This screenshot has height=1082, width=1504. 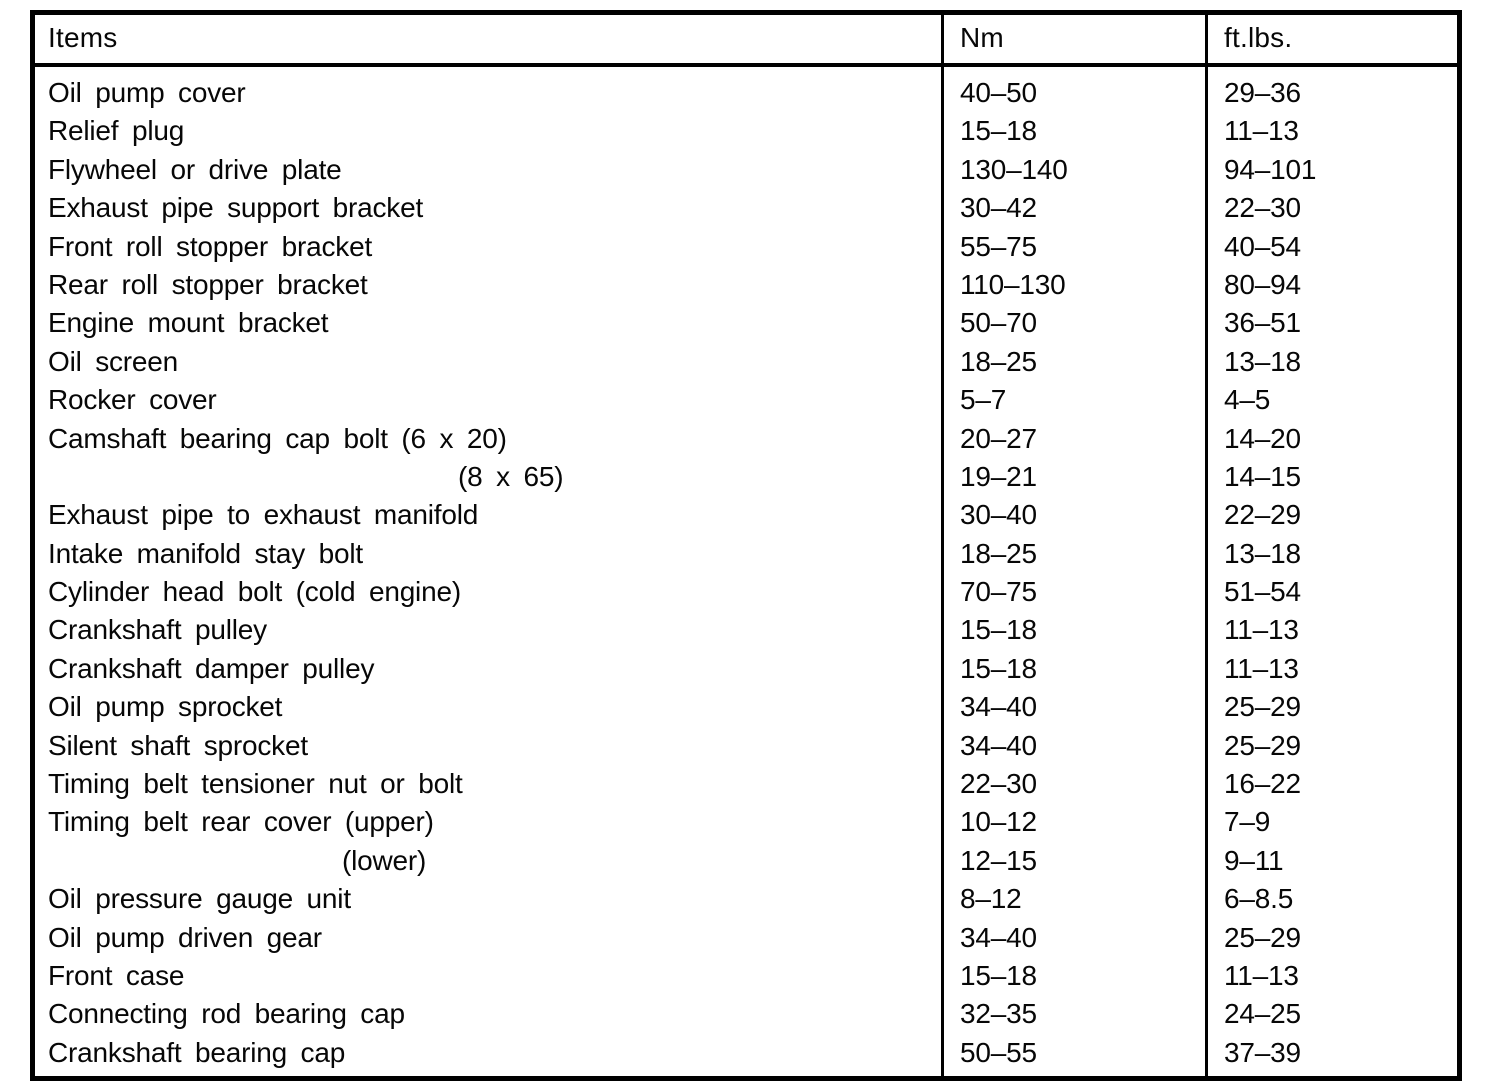 I want to click on cell-item: Timing belt tensioner nut or bolt, so click(x=255, y=784).